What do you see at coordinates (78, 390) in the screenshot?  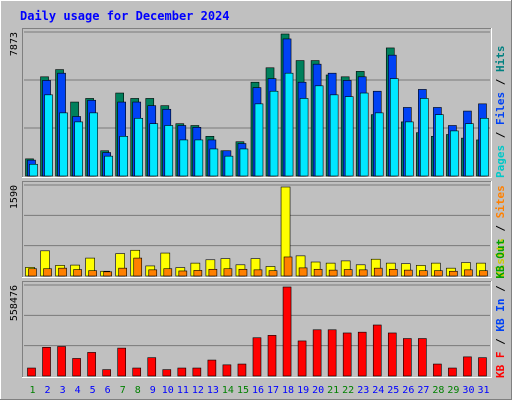 I see `x-tick-label: 4` at bounding box center [78, 390].